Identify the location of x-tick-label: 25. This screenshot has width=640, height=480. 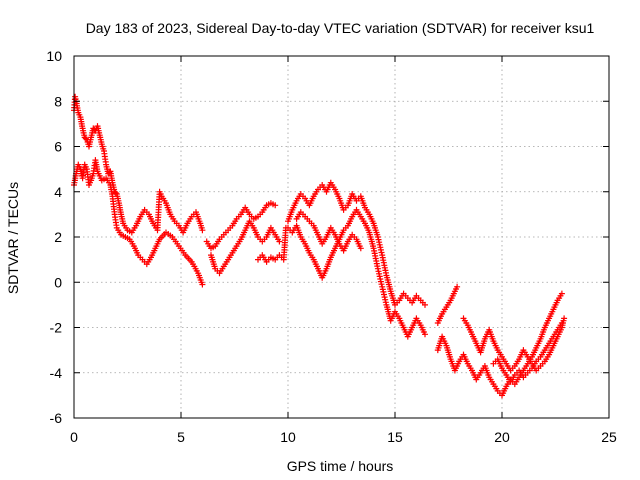
(609, 437).